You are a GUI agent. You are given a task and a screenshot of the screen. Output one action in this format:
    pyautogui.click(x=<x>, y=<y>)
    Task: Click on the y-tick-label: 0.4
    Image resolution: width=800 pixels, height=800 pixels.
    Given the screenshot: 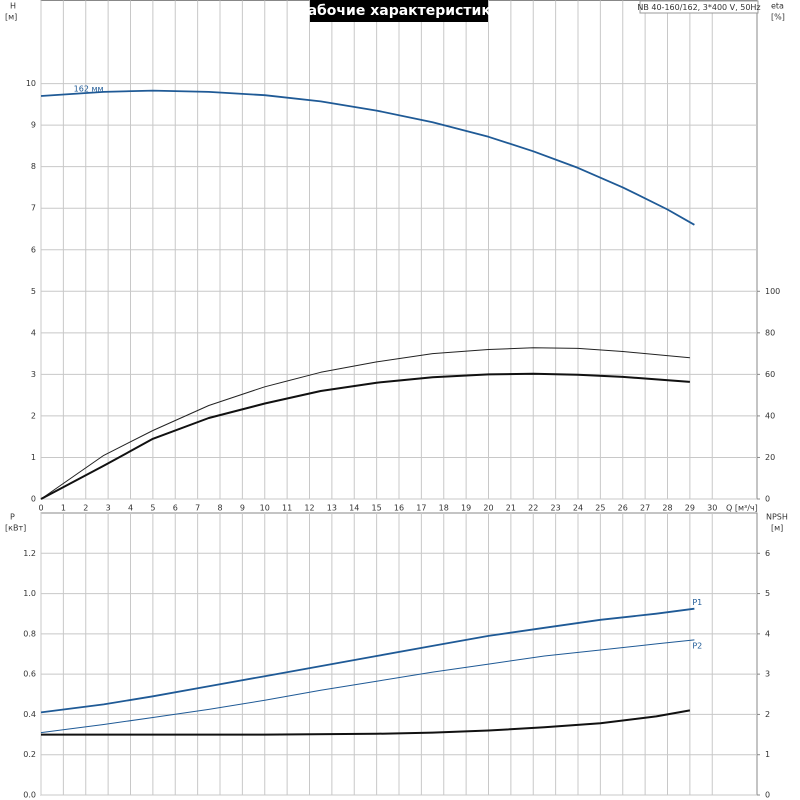 What is the action you would take?
    pyautogui.click(x=29, y=714)
    